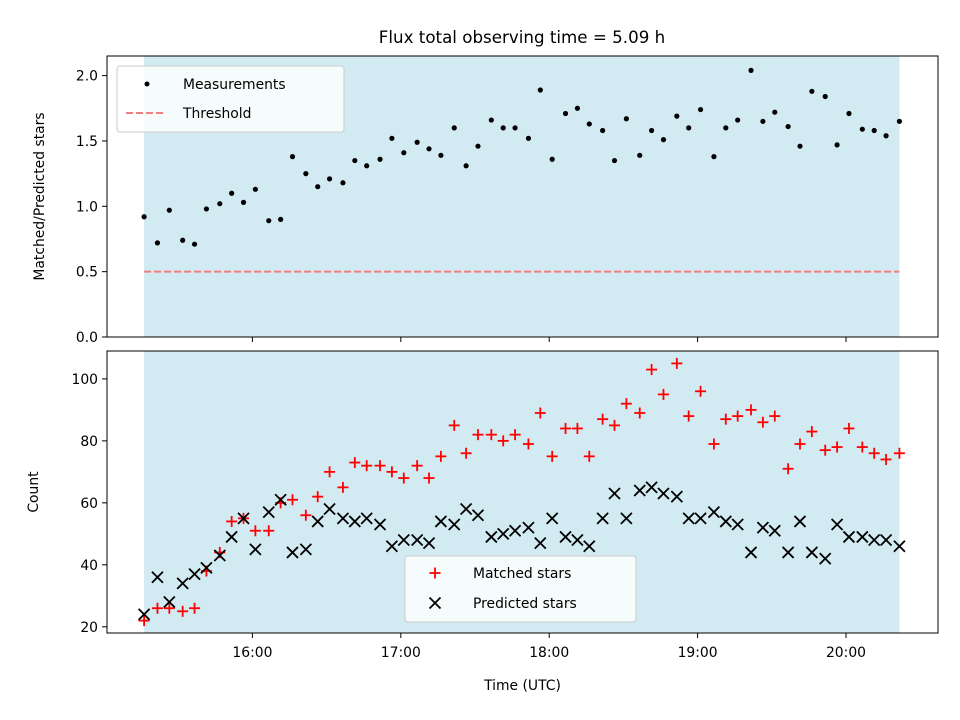 This screenshot has width=960, height=720. I want to click on bottom-x-axis-label: Time (UTC), so click(522, 686).